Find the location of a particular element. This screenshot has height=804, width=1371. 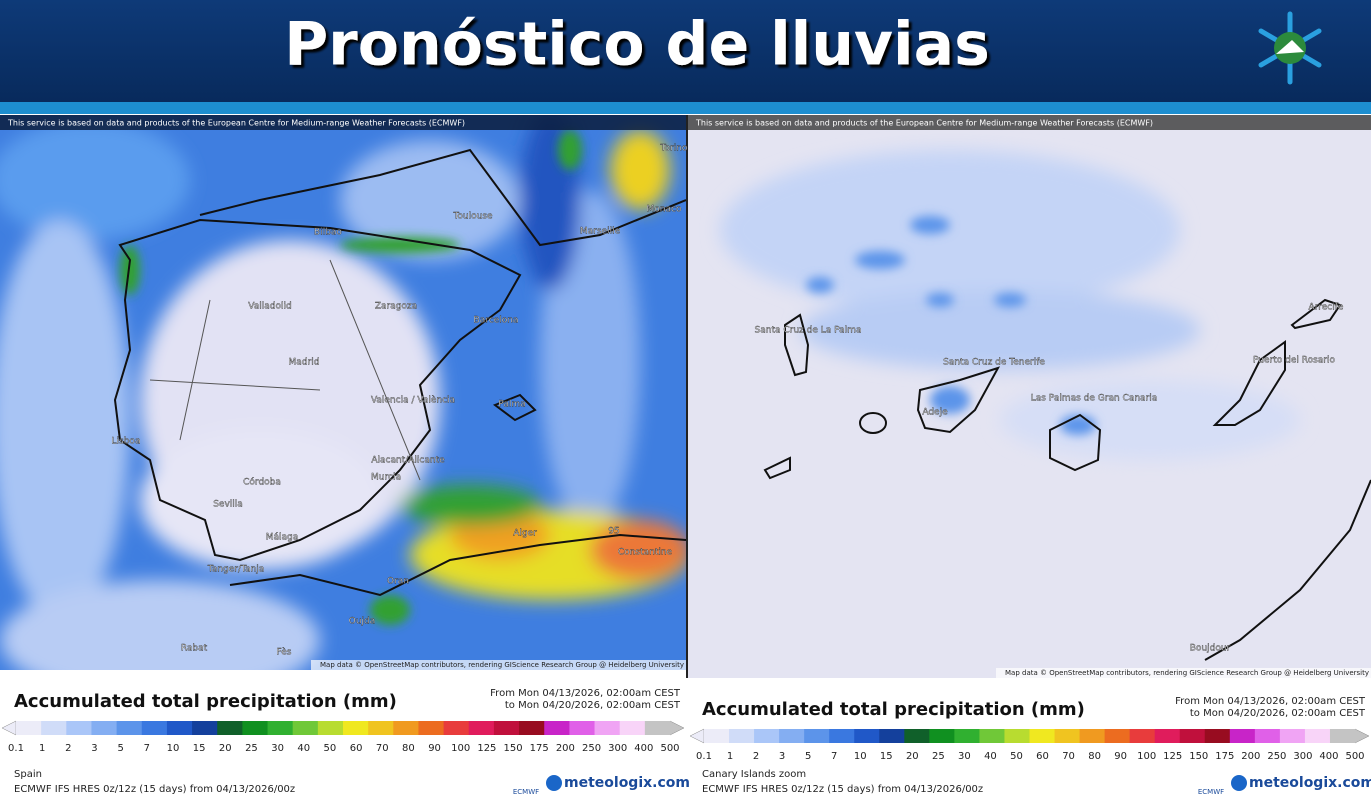

scale-label: 300 is located at coordinates (617, 748).